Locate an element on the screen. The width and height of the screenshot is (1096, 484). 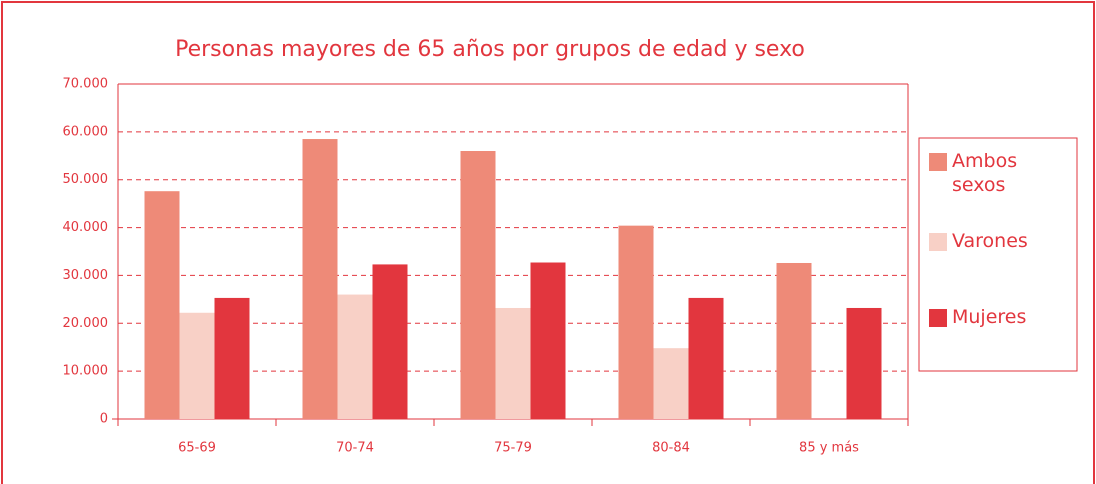
legend-label-box: Varones is located at coordinates (990, 241).